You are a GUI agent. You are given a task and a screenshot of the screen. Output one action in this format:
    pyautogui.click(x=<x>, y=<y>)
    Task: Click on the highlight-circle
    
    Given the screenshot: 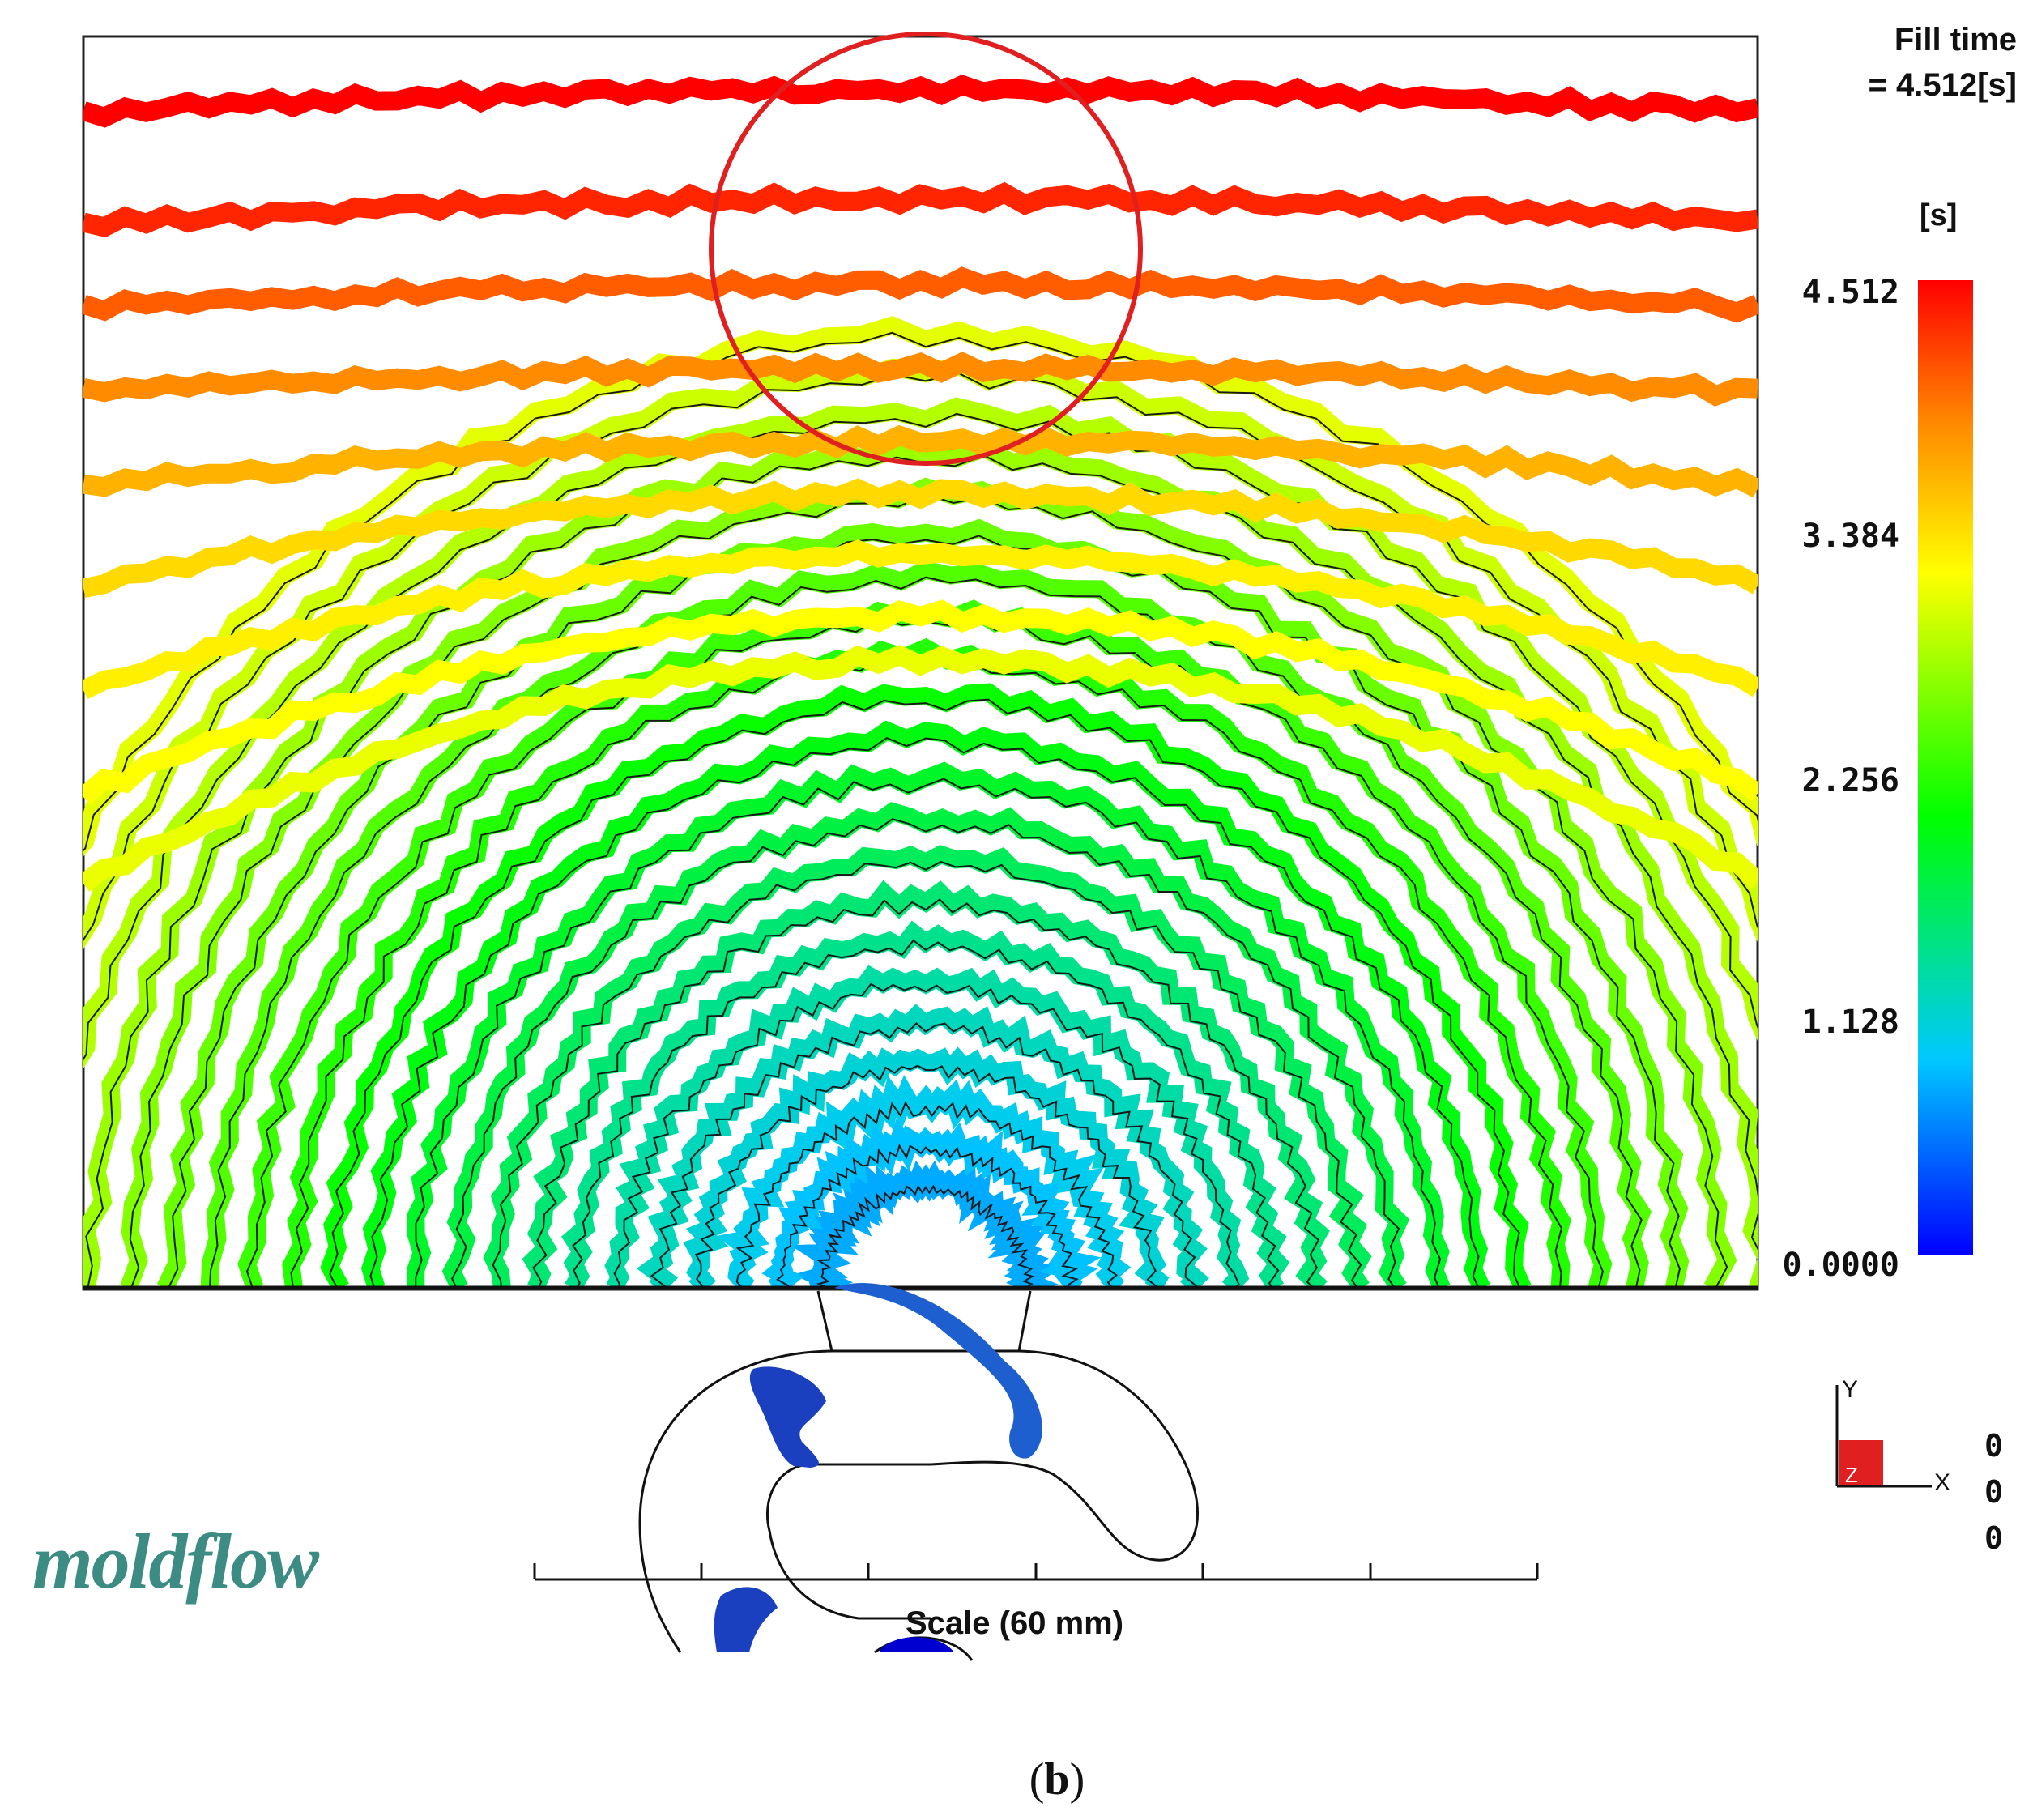 What is the action you would take?
    pyautogui.click(x=926, y=249)
    